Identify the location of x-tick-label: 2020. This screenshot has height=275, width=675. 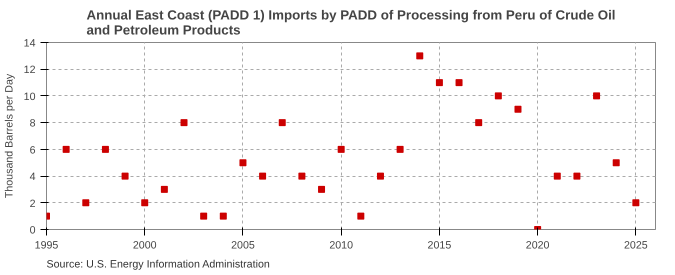
(538, 246).